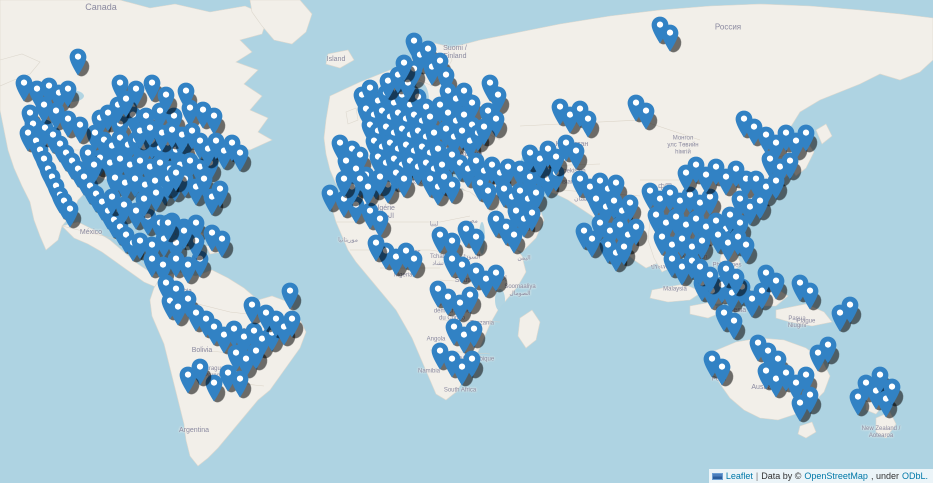  What do you see at coordinates (836, 476) in the screenshot?
I see `openstreetmap-link: OpenStreetMap` at bounding box center [836, 476].